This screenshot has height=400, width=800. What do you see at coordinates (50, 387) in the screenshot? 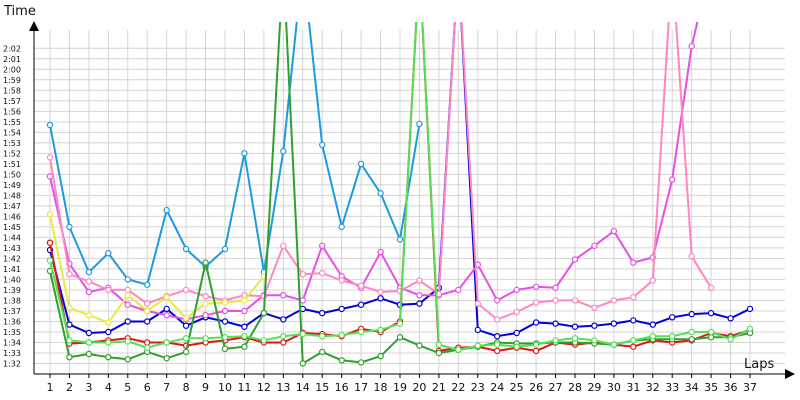
I see `x-tick-label: 1` at bounding box center [50, 387].